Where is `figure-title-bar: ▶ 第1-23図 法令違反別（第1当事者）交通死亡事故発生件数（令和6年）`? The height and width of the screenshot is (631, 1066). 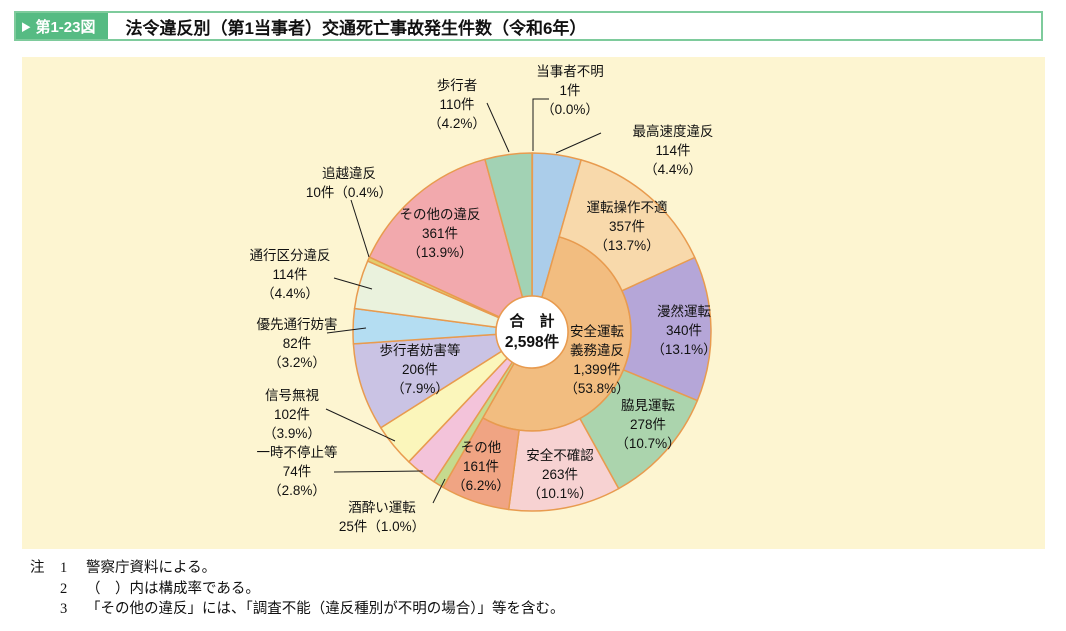
figure-title-bar: ▶ 第1-23図 法令違反別（第1当事者）交通死亡事故発生件数（令和6年） is located at coordinates (528, 26).